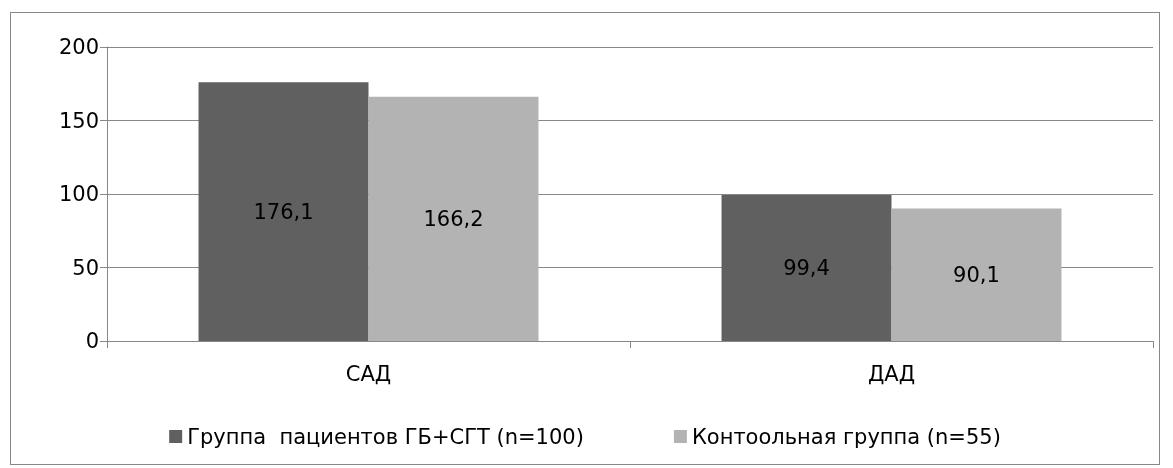 This screenshot has height=468, width=1173. What do you see at coordinates (846, 436) in the screenshot?
I see `legend-label: Контоольная группа (n=55)` at bounding box center [846, 436].